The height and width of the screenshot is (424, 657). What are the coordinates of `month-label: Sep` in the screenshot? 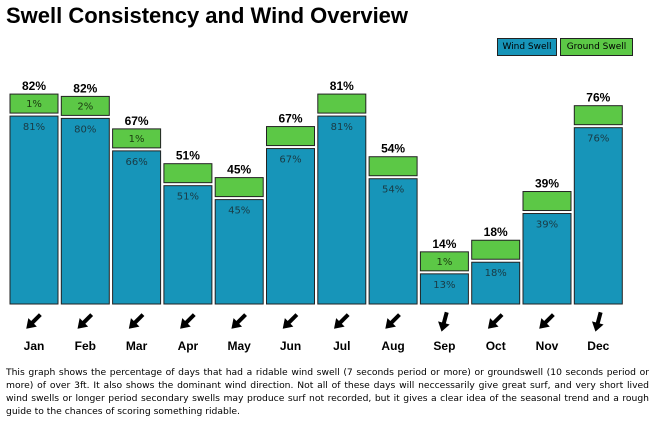 It's located at (444, 346).